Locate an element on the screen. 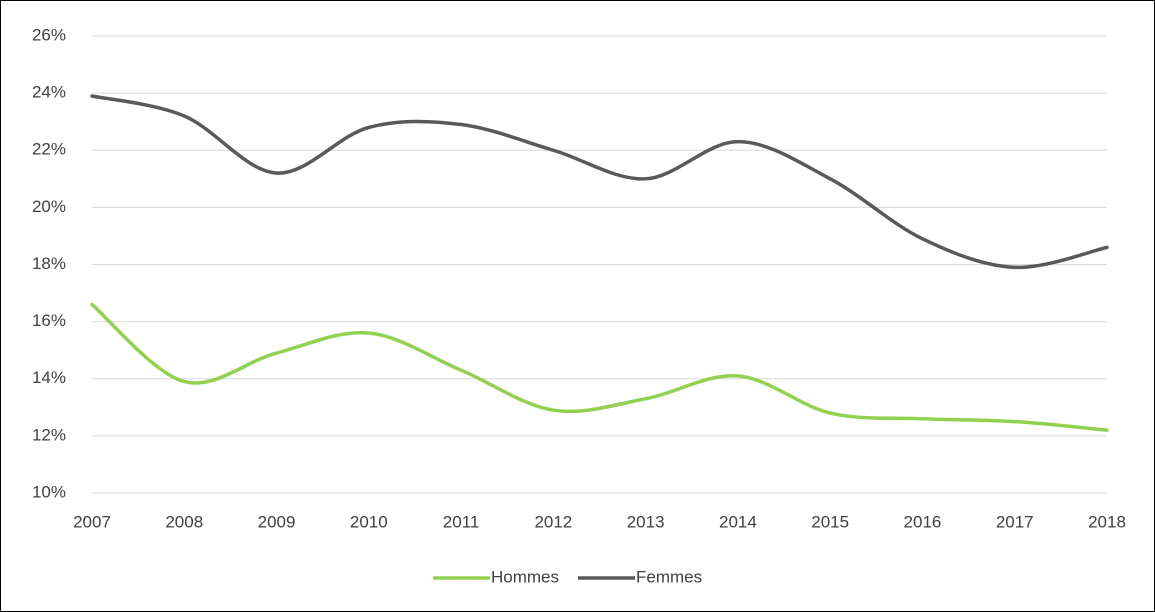 The height and width of the screenshot is (612, 1155). x-tick-label: 2014 is located at coordinates (738, 521).